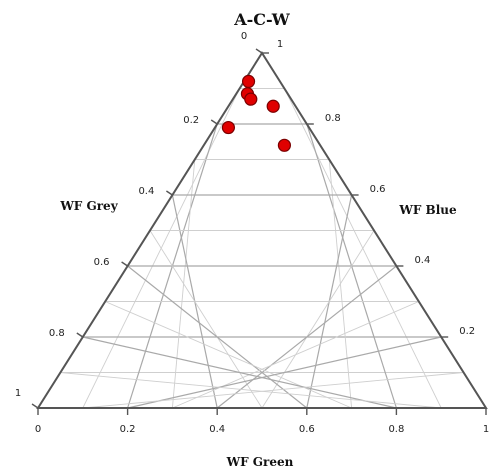 Image resolution: width=504 pixels, height=473 pixels. What do you see at coordinates (280, 44) in the screenshot?
I see `right-tick-label: 1` at bounding box center [280, 44].